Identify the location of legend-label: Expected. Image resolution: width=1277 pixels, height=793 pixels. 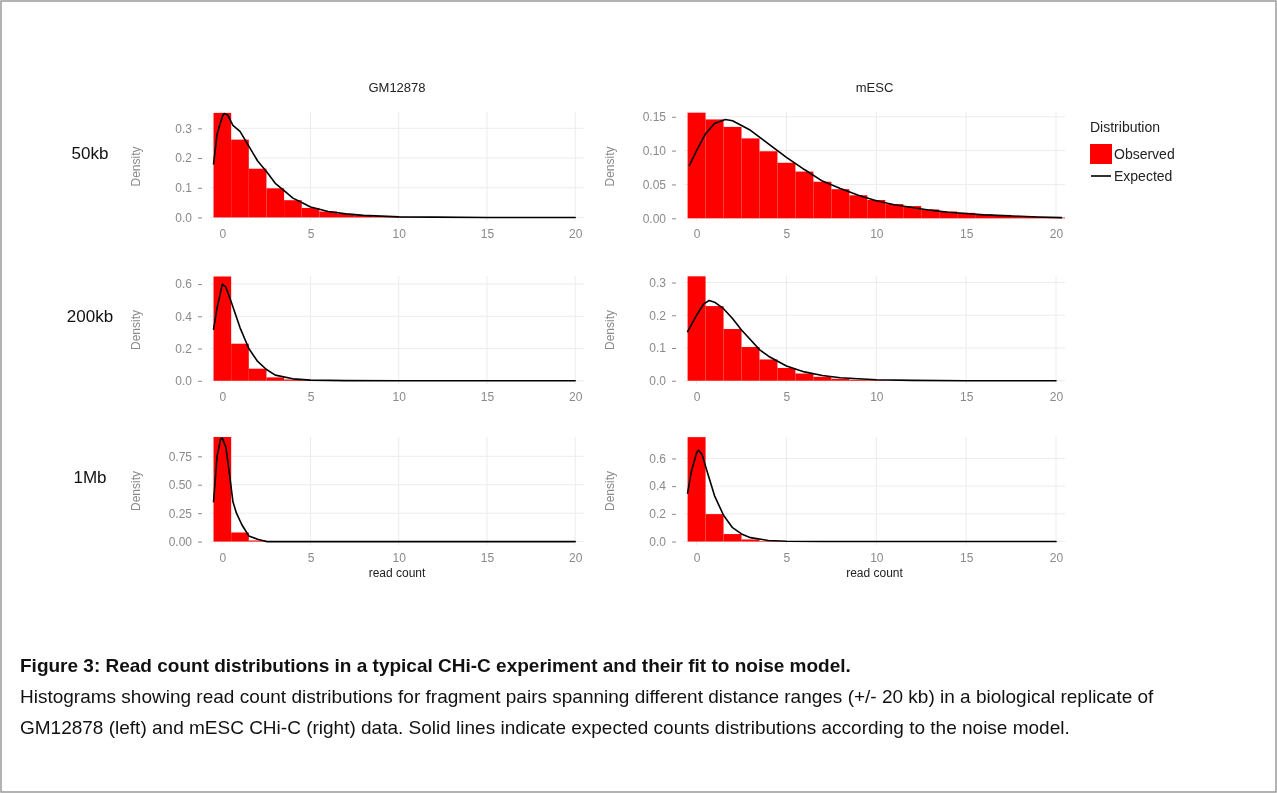
(1143, 176).